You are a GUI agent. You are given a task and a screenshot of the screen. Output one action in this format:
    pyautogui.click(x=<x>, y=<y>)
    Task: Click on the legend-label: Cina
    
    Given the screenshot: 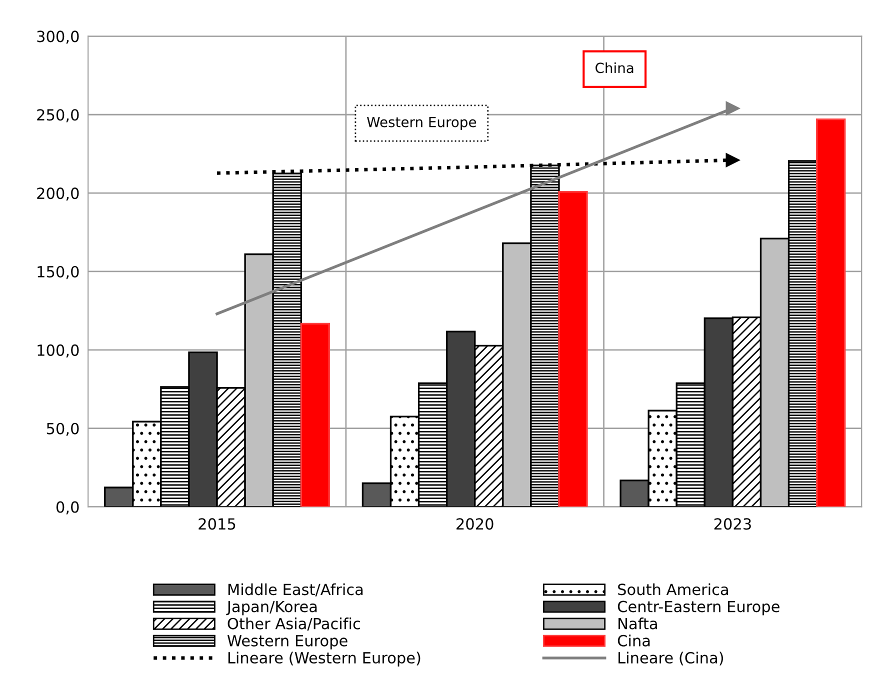 What is the action you would take?
    pyautogui.click(x=634, y=640)
    